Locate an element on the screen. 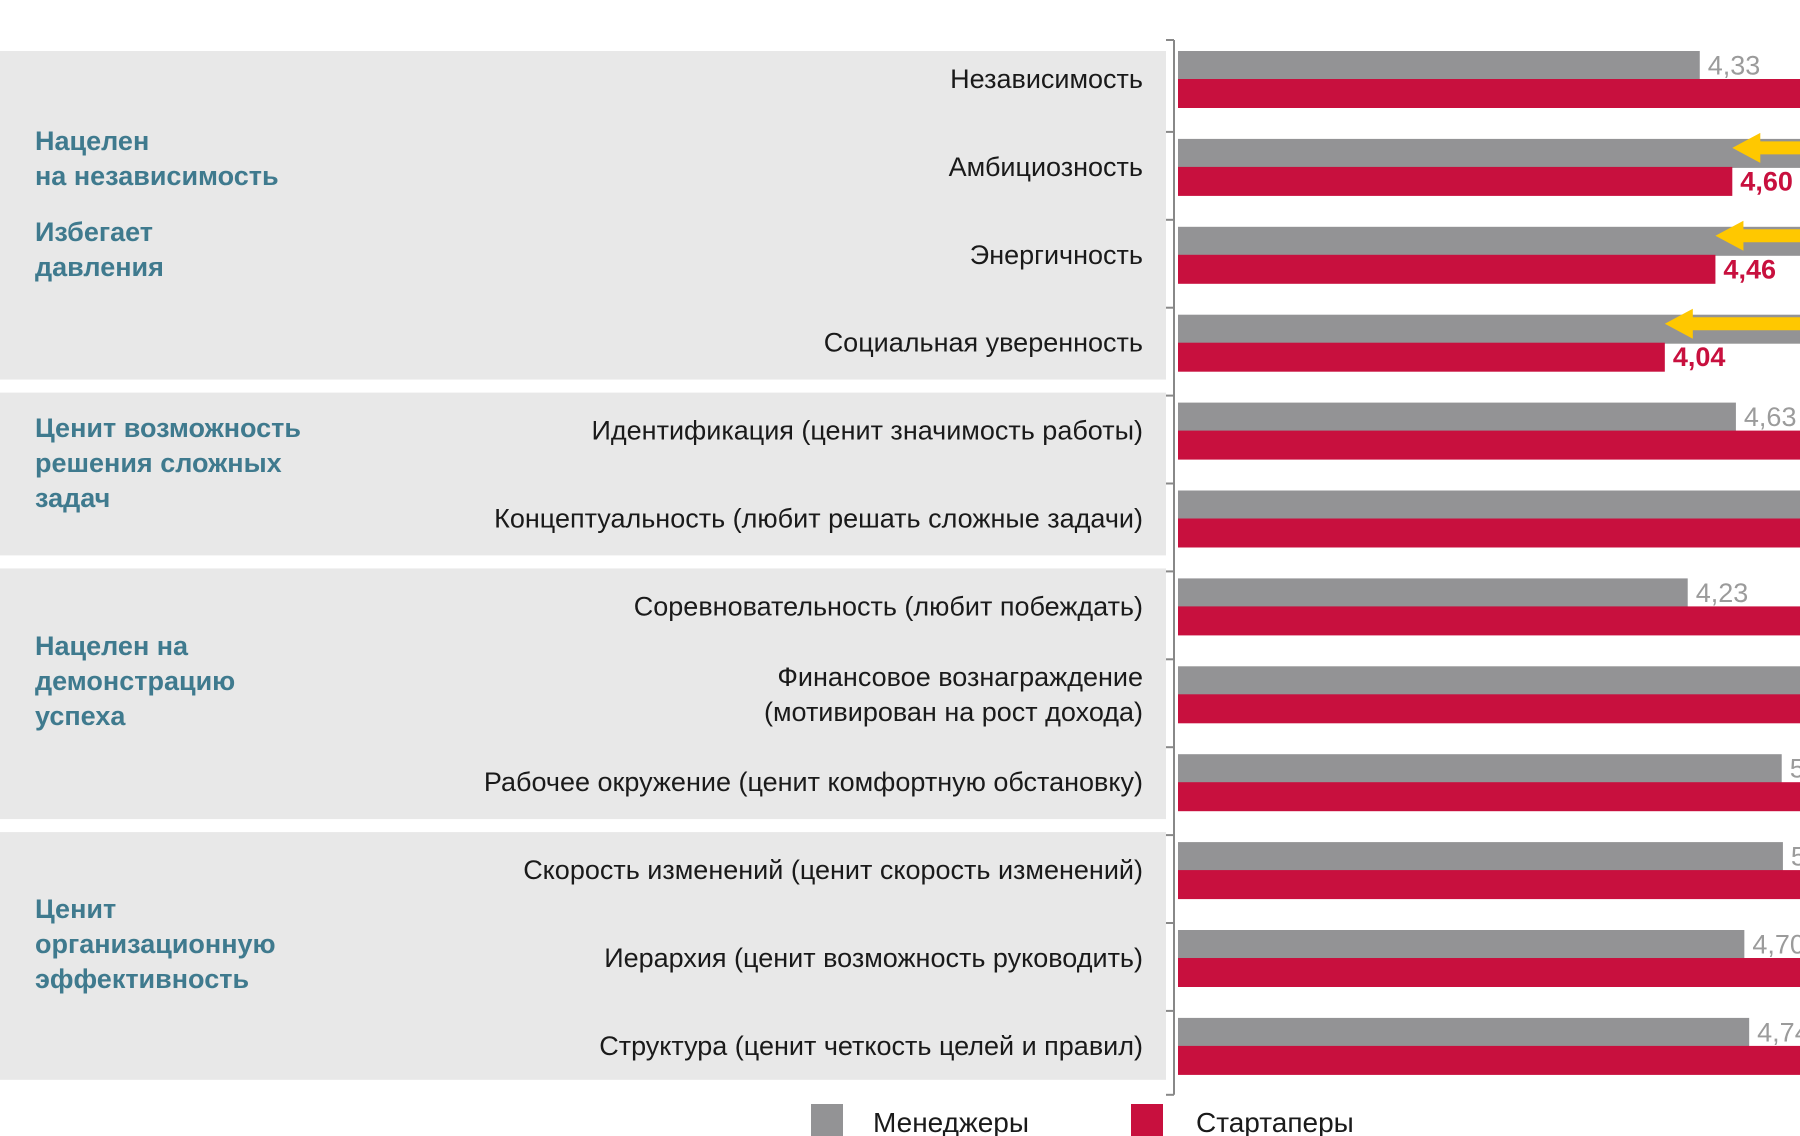 The height and width of the screenshot is (1136, 1800). decrease-arrows is located at coordinates (1732, 235).